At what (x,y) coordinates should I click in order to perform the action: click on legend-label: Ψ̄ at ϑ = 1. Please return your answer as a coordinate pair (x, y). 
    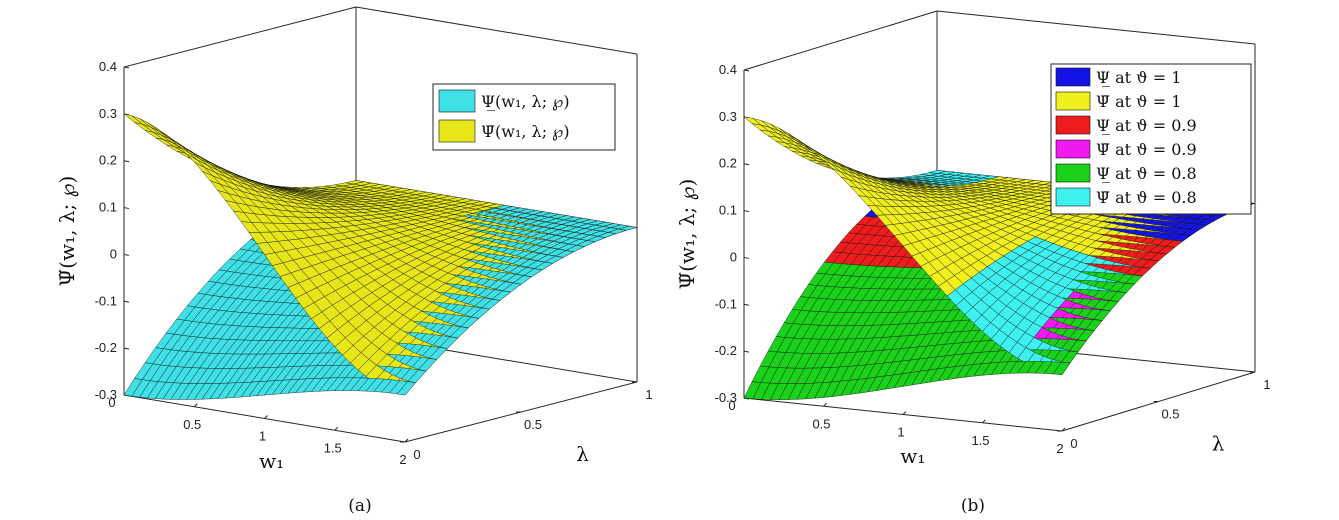
    Looking at the image, I should click on (1138, 101).